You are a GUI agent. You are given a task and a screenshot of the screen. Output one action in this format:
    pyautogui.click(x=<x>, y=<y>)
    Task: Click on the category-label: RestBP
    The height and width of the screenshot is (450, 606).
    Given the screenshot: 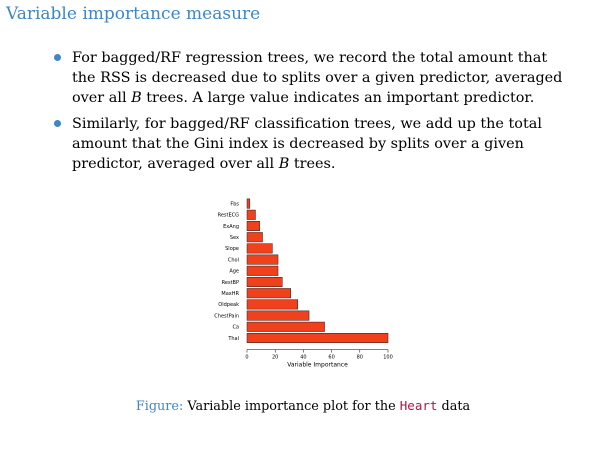 What is the action you would take?
    pyautogui.click(x=230, y=283)
    